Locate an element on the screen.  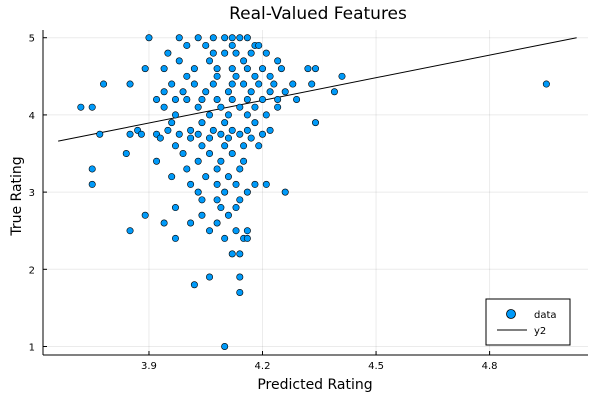
legend-box is located at coordinates (528, 322).